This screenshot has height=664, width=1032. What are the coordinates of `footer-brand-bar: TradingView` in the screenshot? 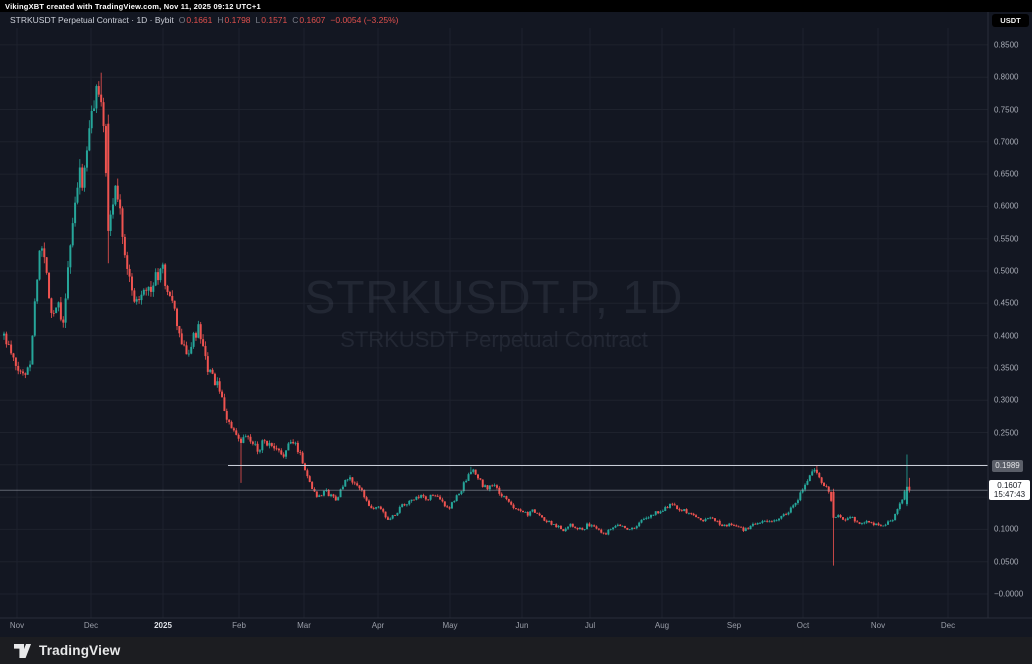 It's located at (516, 650).